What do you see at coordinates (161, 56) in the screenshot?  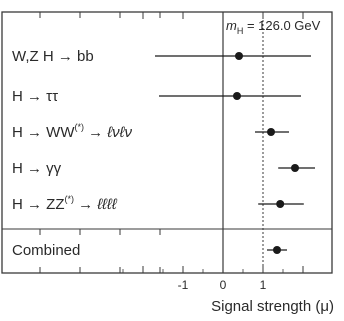 I see `row-wzh-bb: W,Z H → bb` at bounding box center [161, 56].